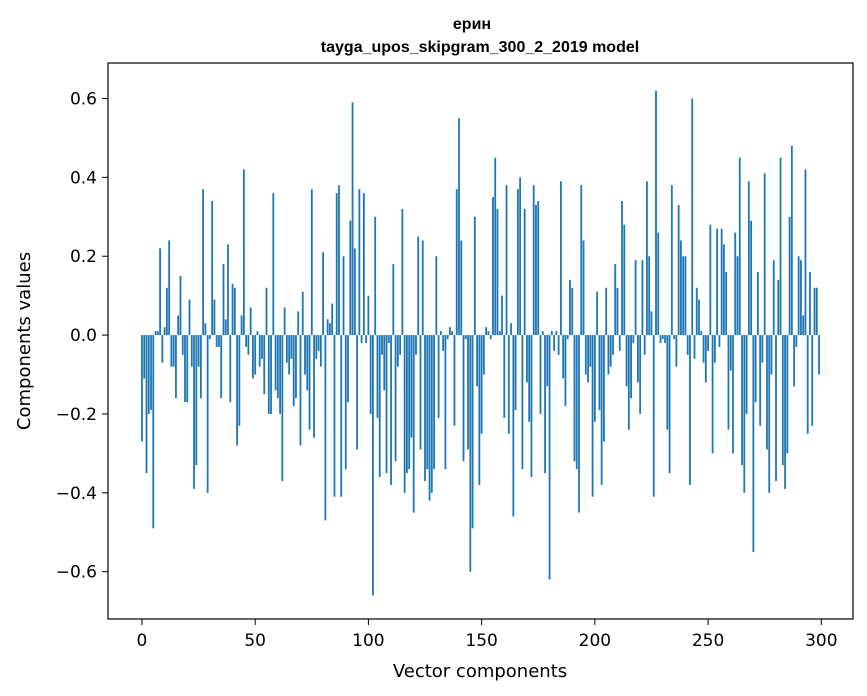 The image size is (867, 696). What do you see at coordinates (142, 641) in the screenshot?
I see `x-tick-label: 0` at bounding box center [142, 641].